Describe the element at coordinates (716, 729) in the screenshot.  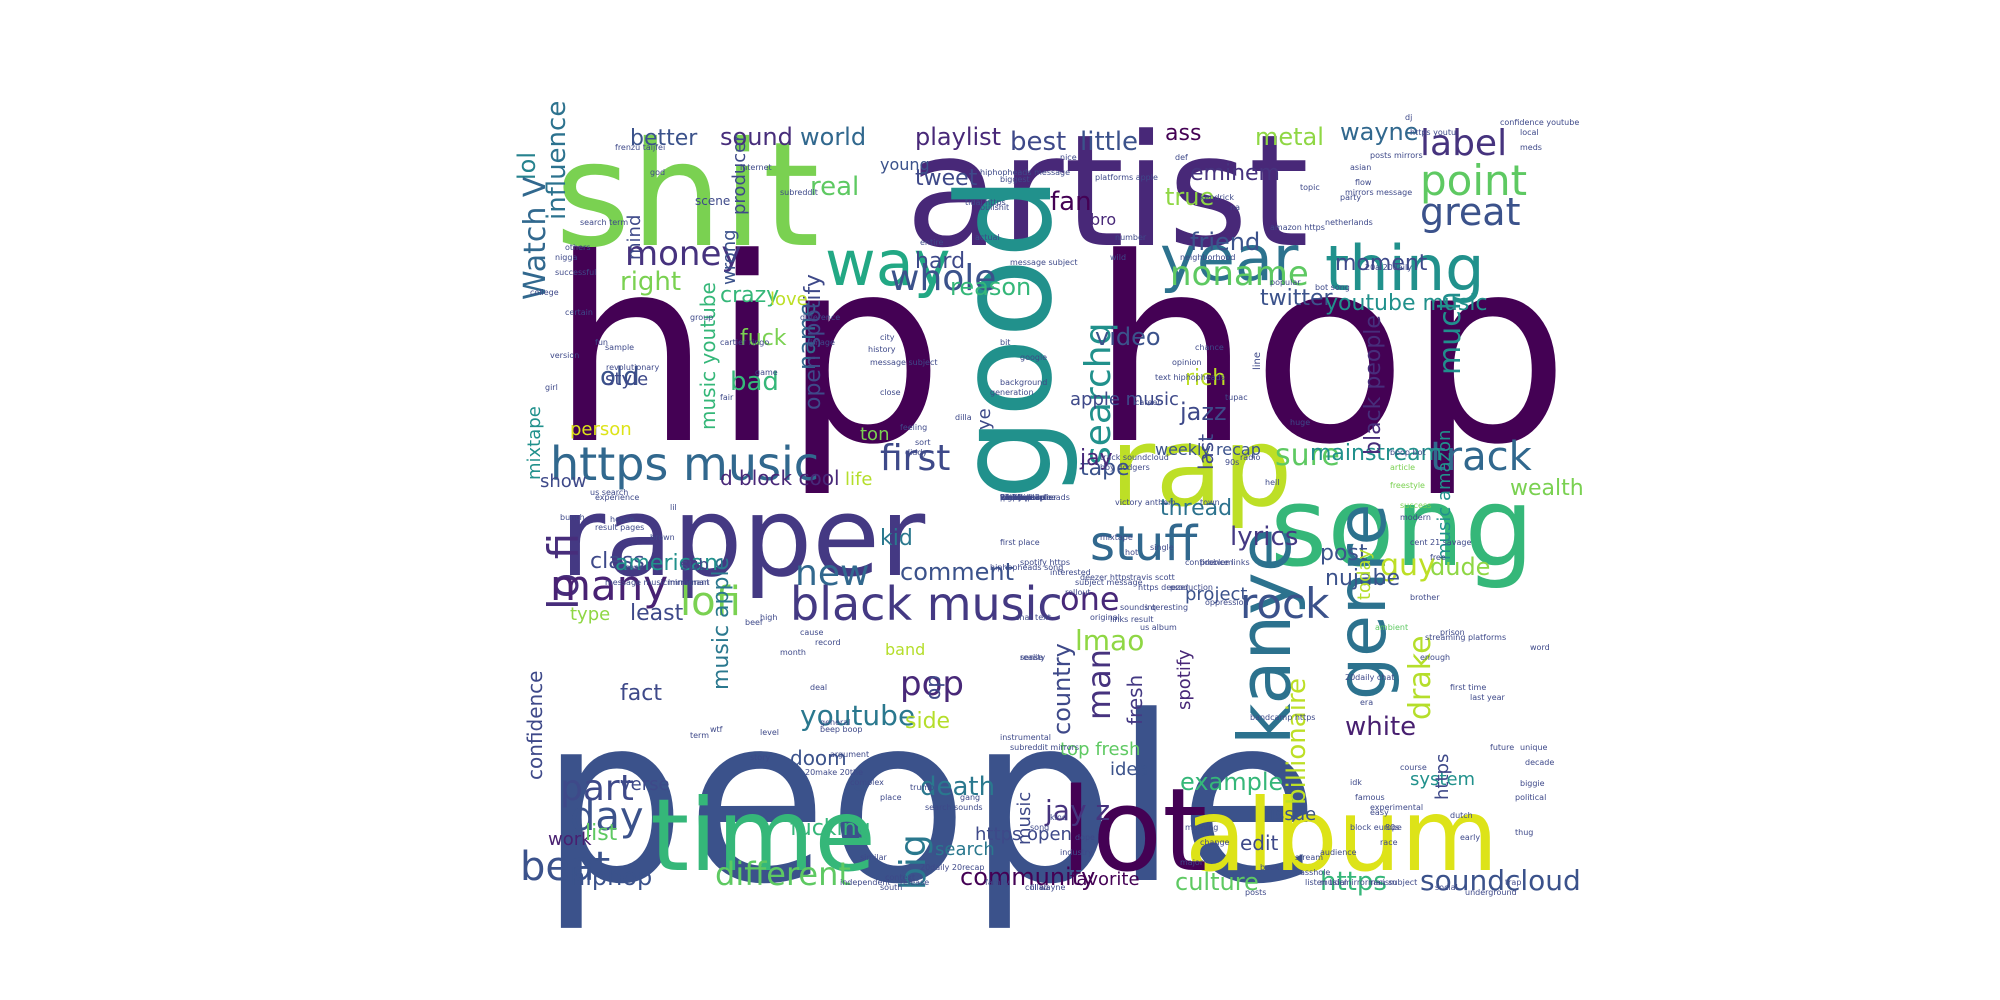
I see `word-336: wtf` at that location.